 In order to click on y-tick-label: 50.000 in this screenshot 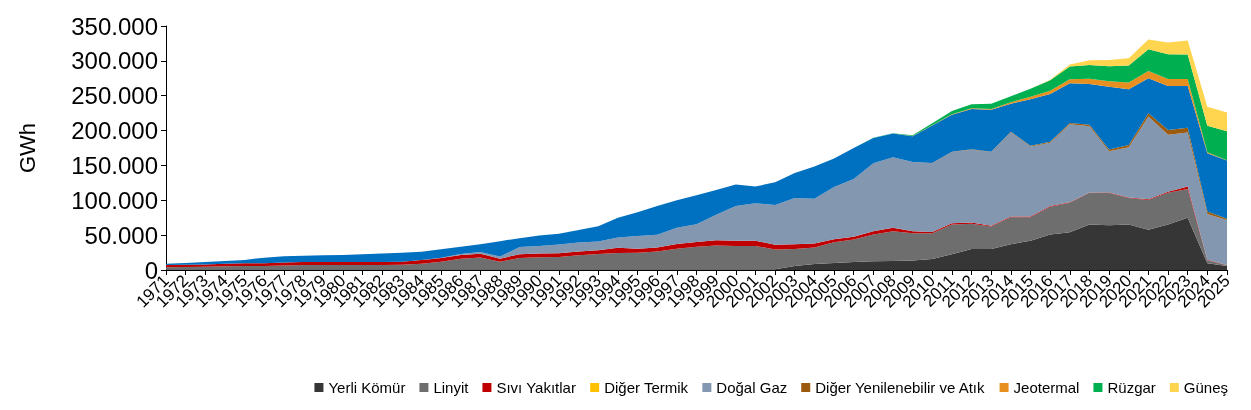, I will do `click(121, 235)`.